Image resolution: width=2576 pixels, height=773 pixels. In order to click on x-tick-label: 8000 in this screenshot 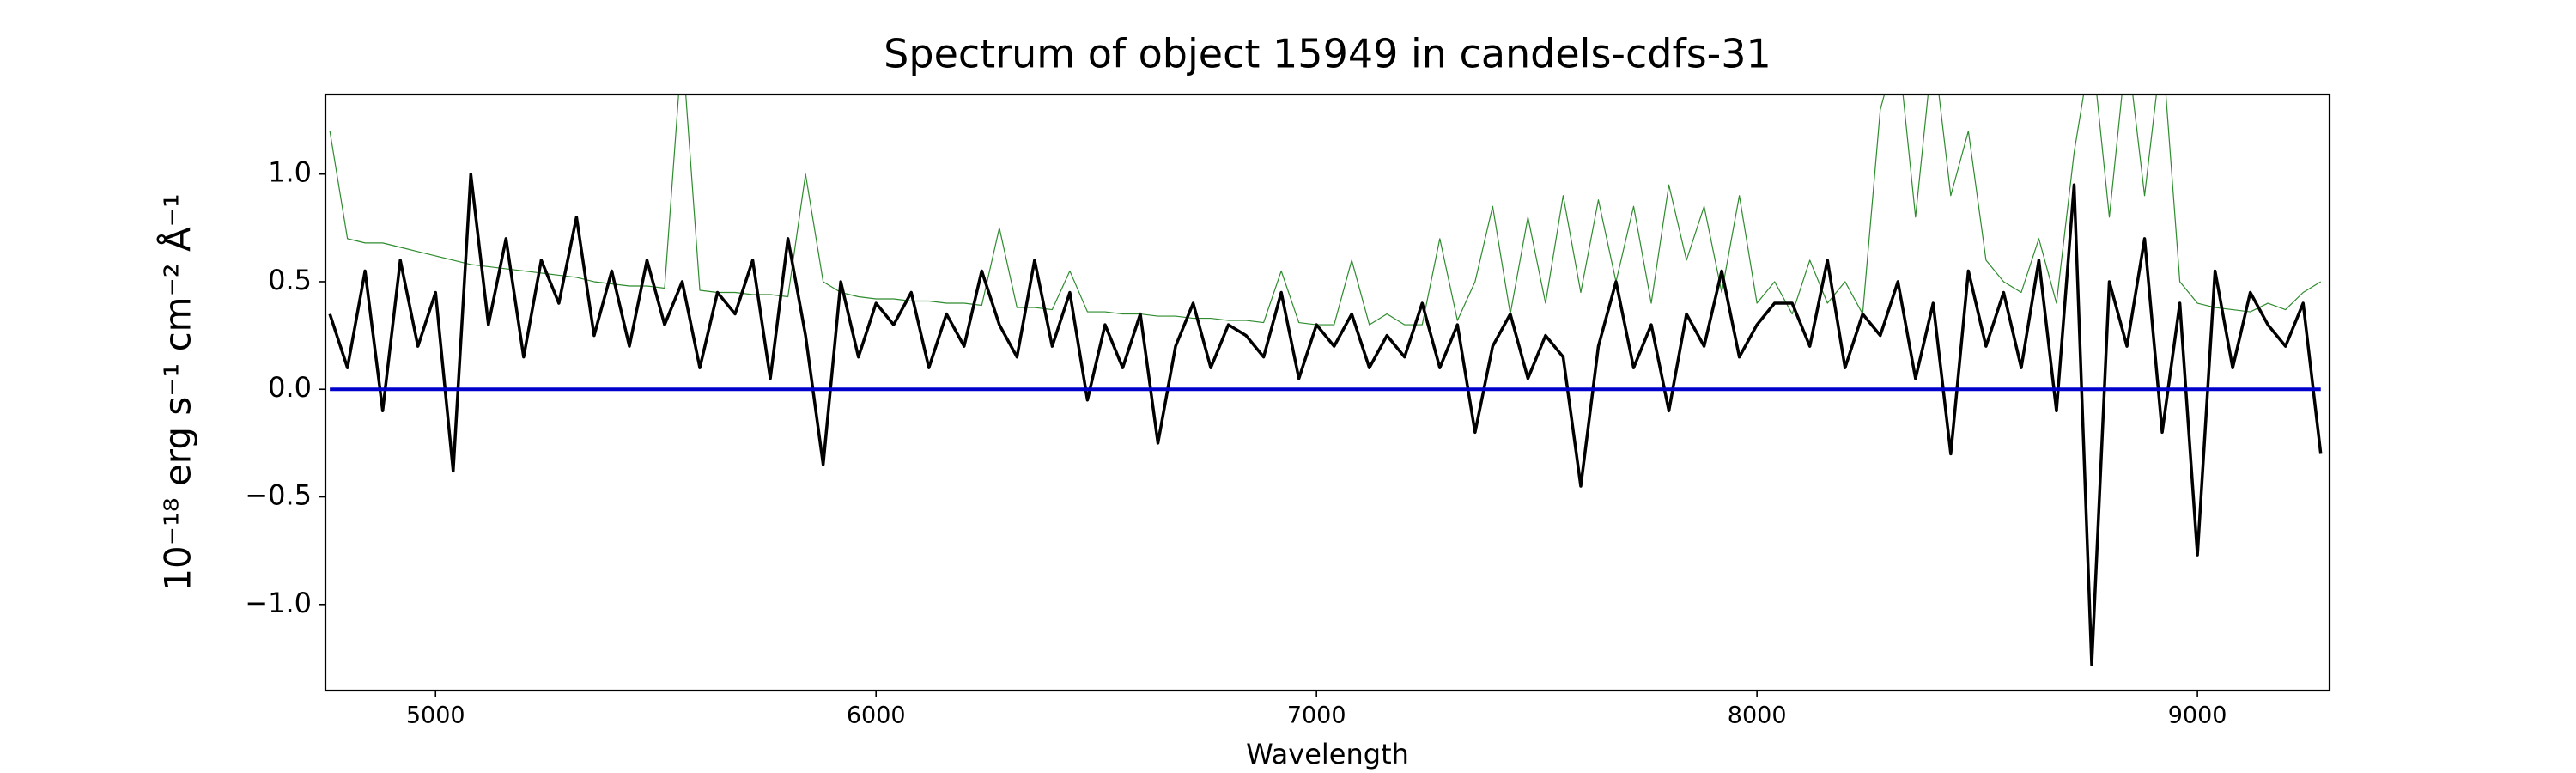, I will do `click(1758, 716)`.